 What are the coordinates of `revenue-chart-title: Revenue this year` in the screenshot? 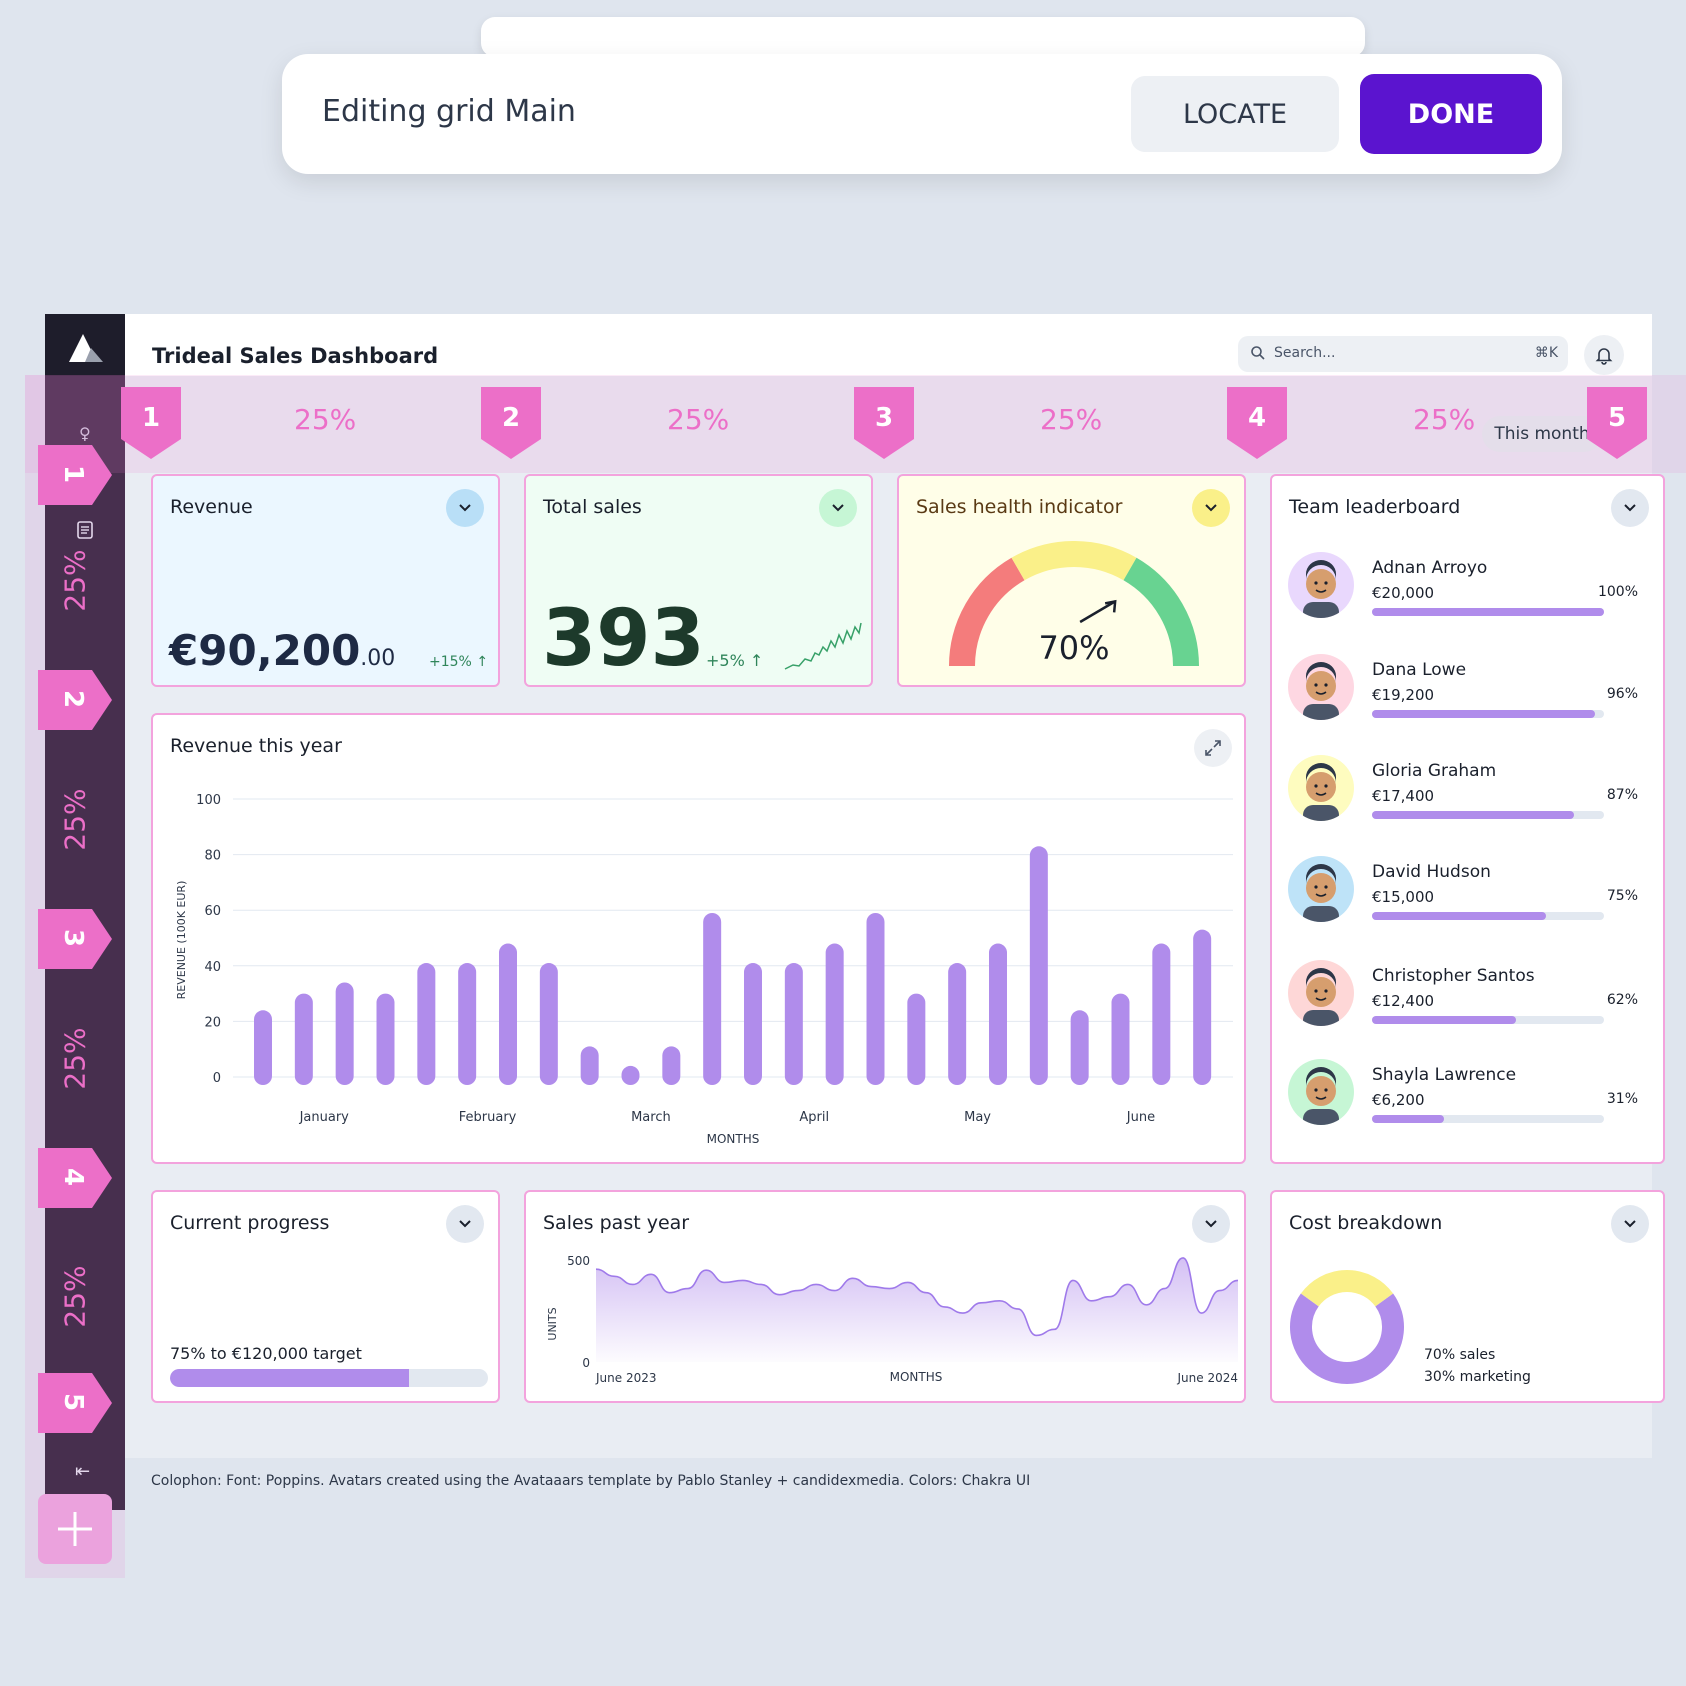 It's located at (256, 746).